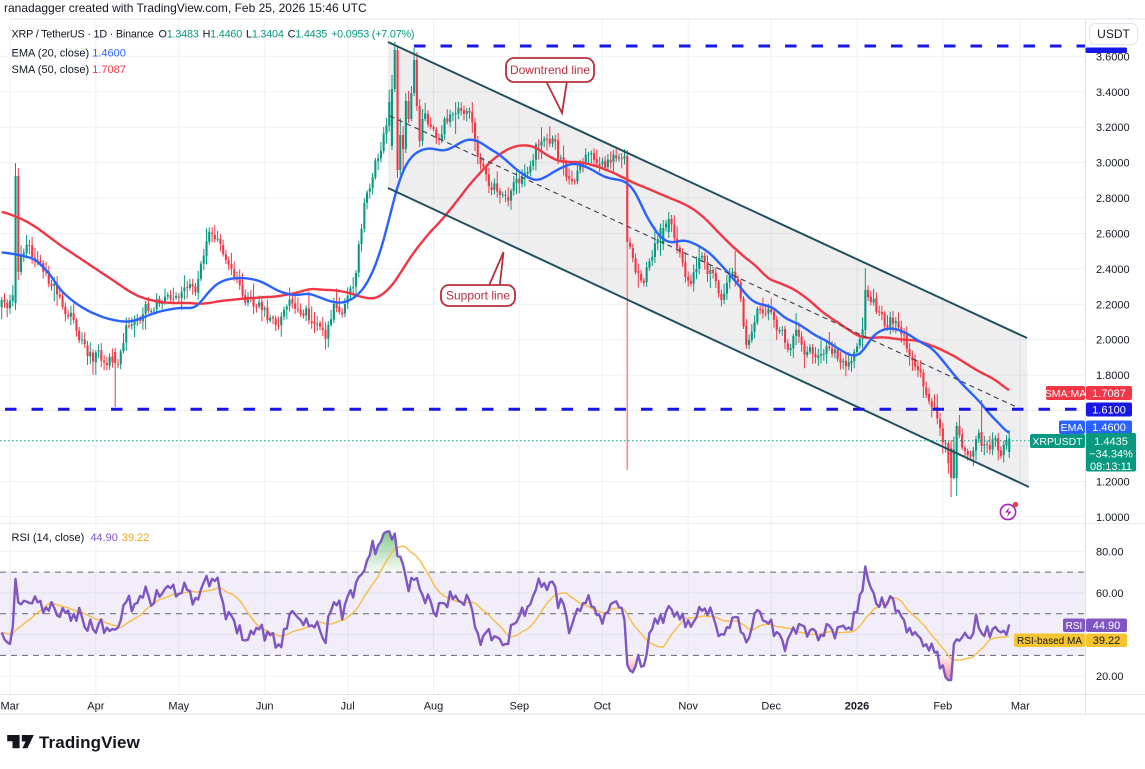  Describe the element at coordinates (1074, 626) in the screenshot. I see `svg-text: RSI` at that location.